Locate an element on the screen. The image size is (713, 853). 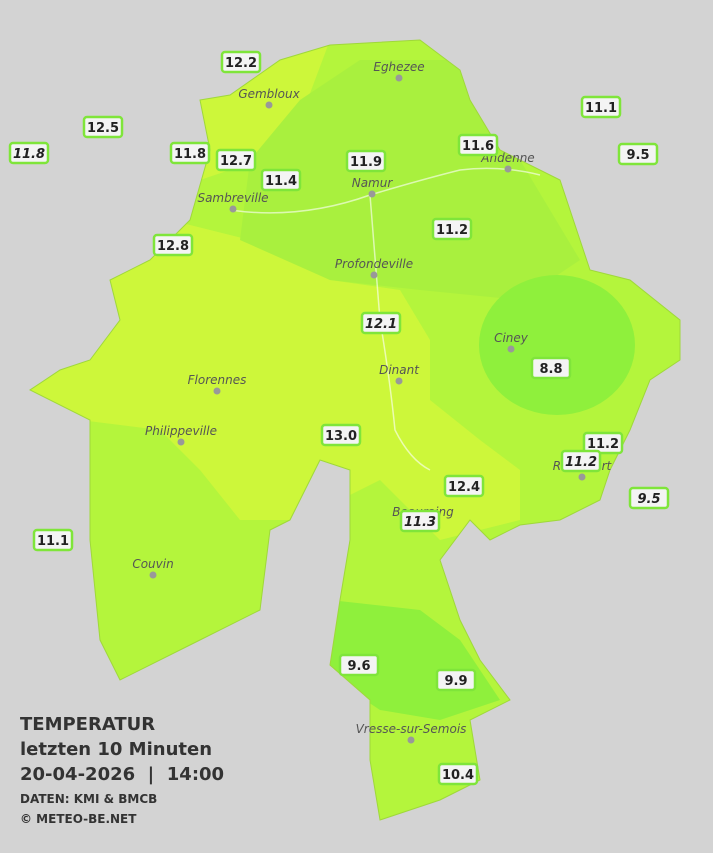
station-value: 13.0 is located at coordinates (341, 436).